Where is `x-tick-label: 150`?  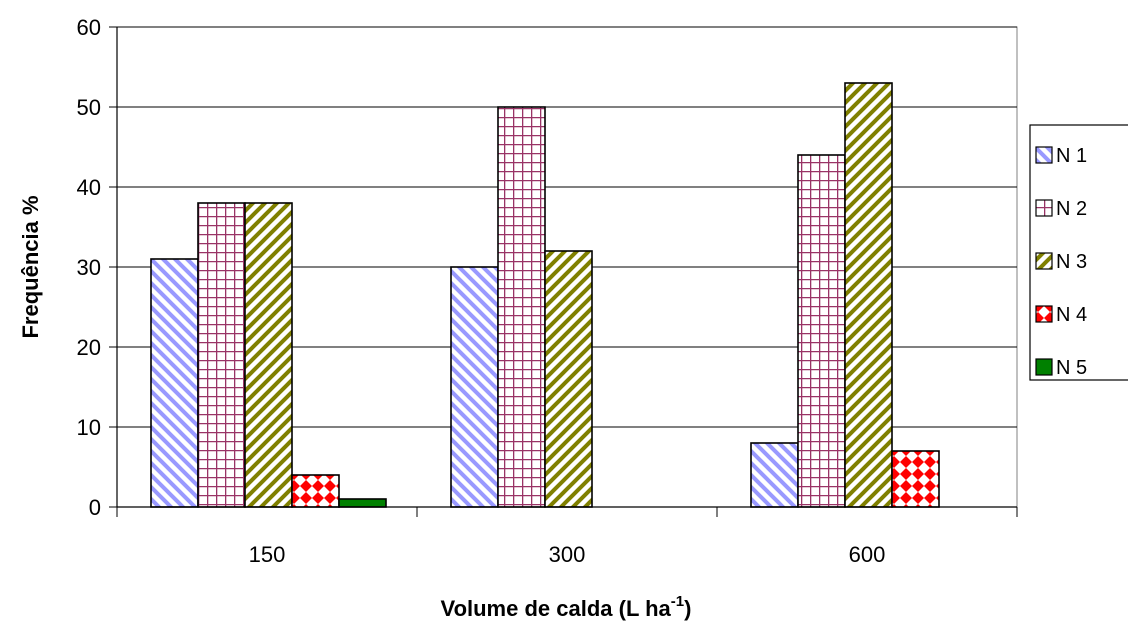
x-tick-label: 150 is located at coordinates (267, 554).